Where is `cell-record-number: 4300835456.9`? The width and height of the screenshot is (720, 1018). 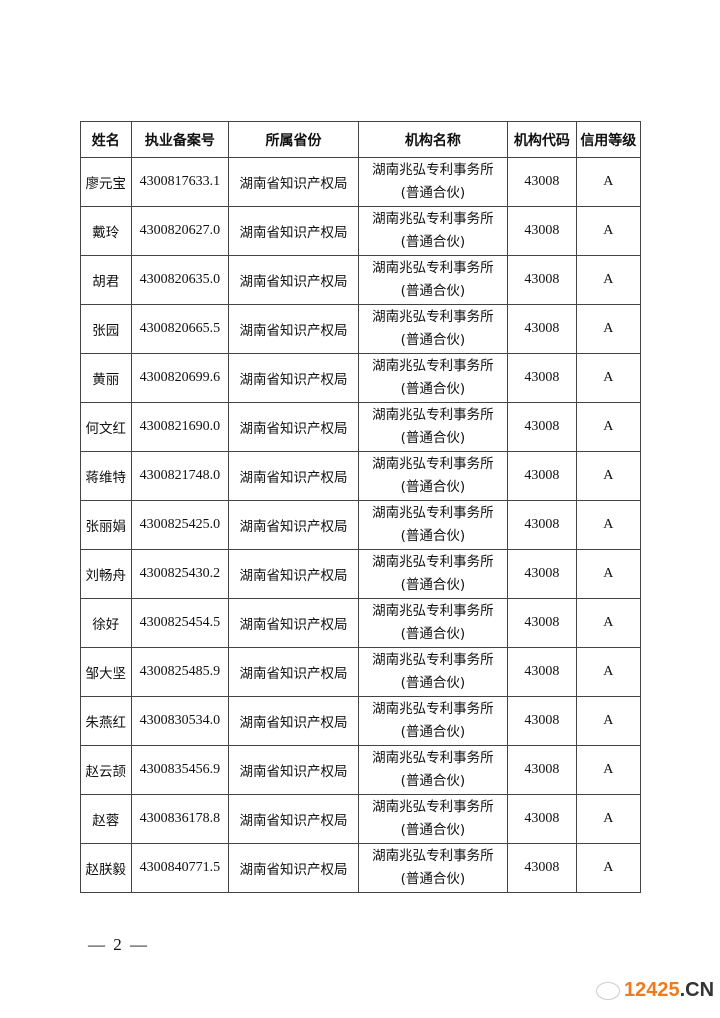 cell-record-number: 4300835456.9 is located at coordinates (180, 770).